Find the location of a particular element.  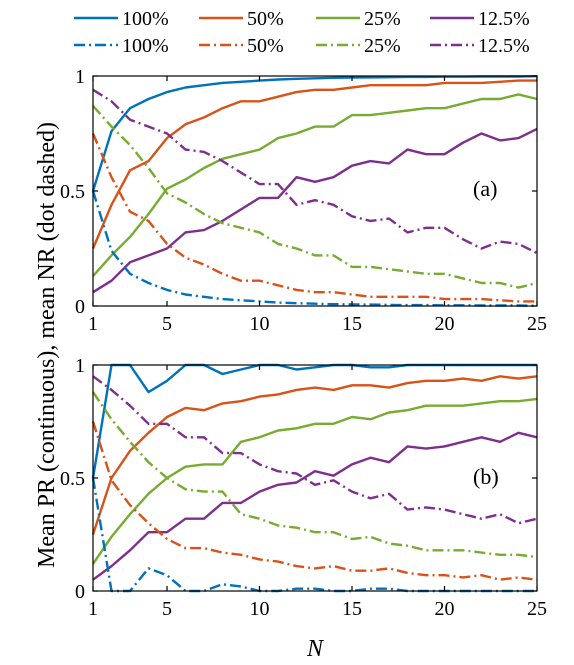

panel-label: (b) is located at coordinates (486, 476).